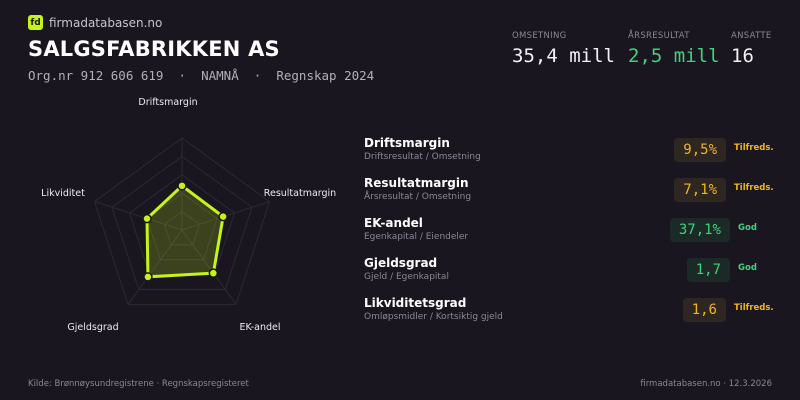  I want to click on kpi-label: ANSATTE, so click(751, 36).